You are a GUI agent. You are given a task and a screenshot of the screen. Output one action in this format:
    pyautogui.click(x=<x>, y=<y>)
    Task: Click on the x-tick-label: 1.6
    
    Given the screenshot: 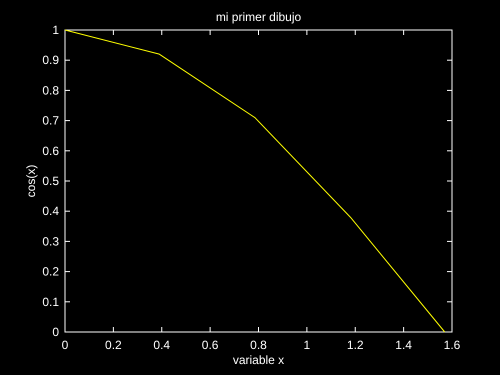 What is the action you would take?
    pyautogui.click(x=452, y=345)
    